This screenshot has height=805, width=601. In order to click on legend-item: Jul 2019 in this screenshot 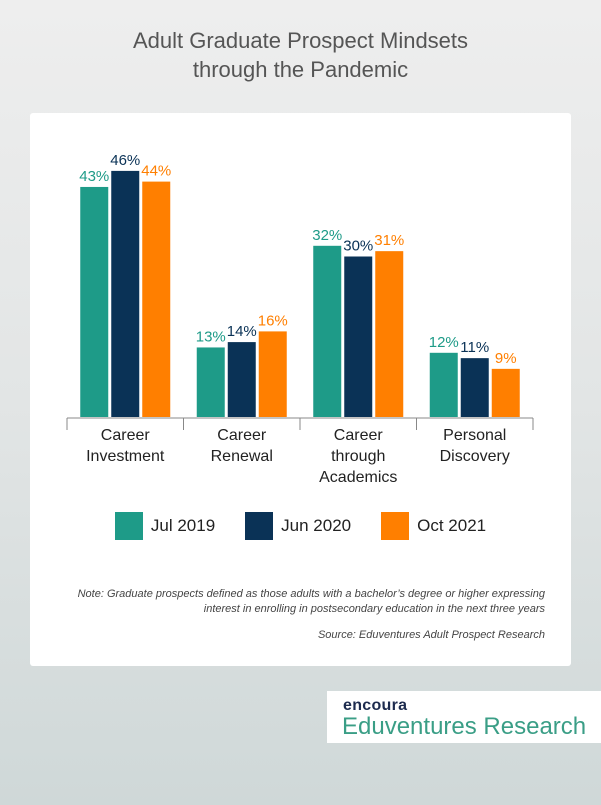, I will do `click(165, 526)`.